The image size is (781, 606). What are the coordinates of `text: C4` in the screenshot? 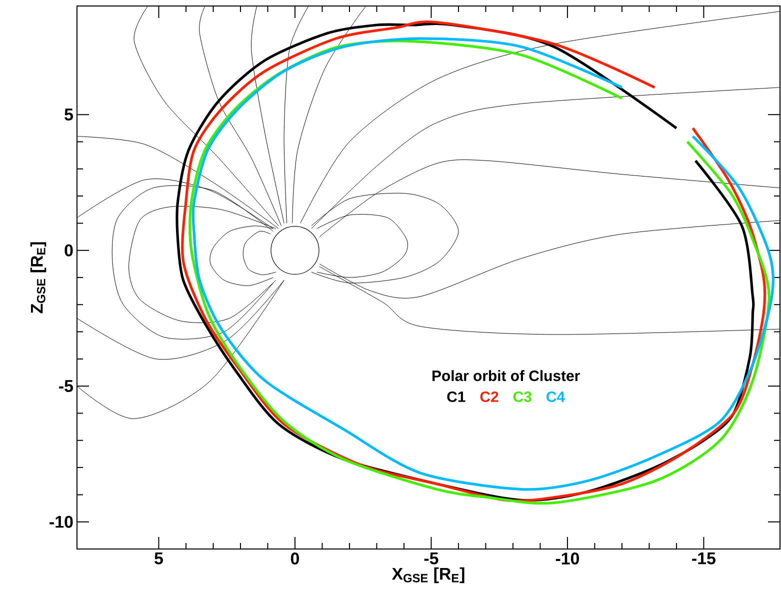 It's located at (555, 396).